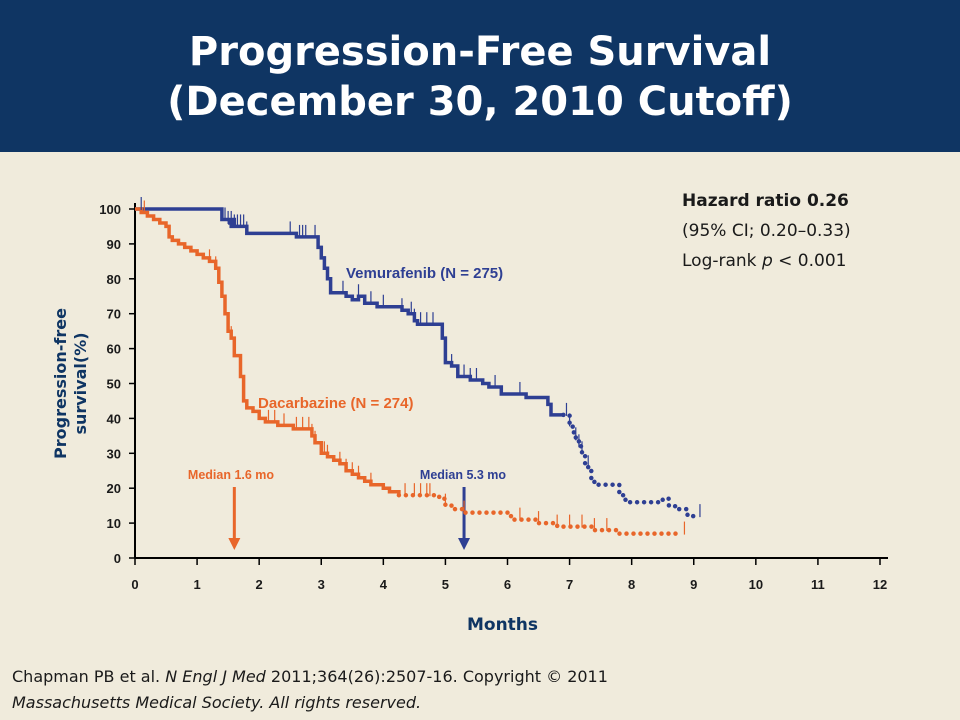  I want to click on y-tick-label: 60, so click(114, 349).